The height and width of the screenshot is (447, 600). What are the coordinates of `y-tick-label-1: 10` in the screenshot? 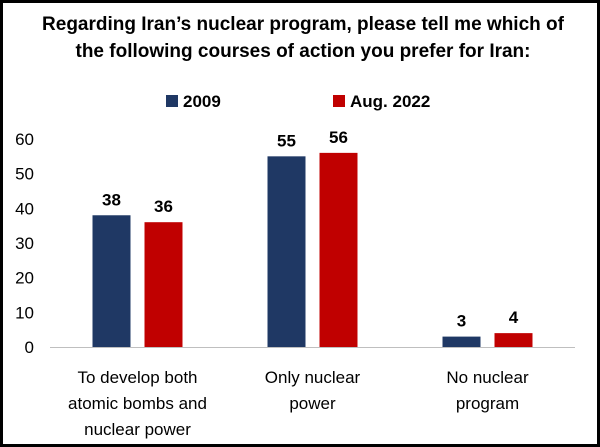 It's located at (24, 312).